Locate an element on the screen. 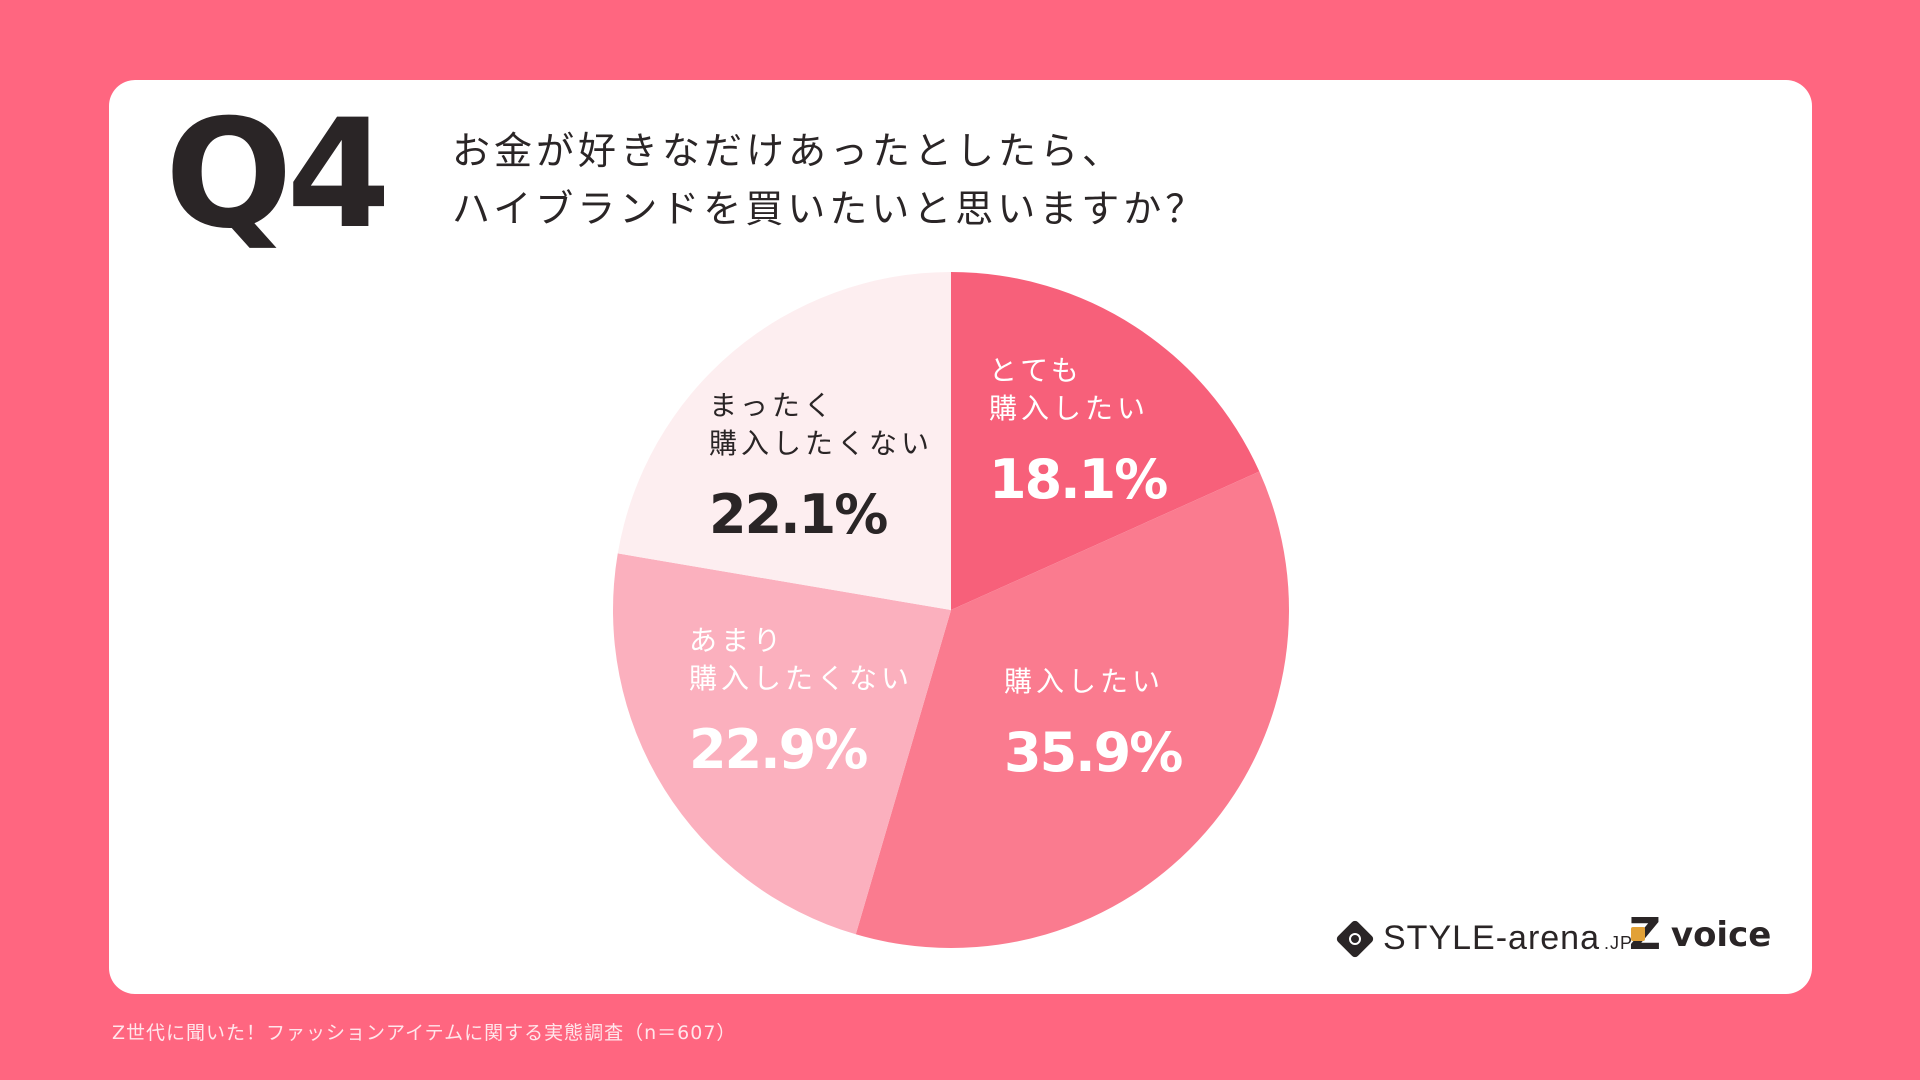  slice-label-3-line-1: あまり is located at coordinates (737, 640).